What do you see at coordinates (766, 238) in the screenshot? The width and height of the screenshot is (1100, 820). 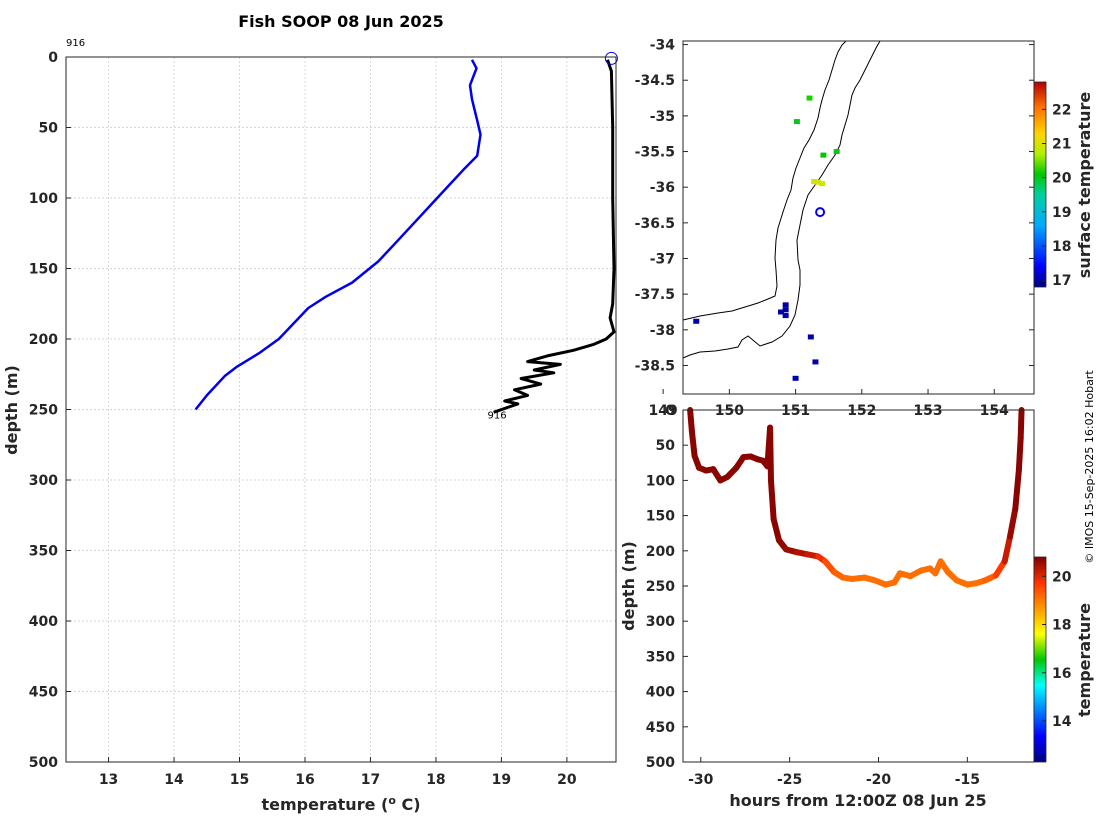 I see `map-points` at bounding box center [766, 238].